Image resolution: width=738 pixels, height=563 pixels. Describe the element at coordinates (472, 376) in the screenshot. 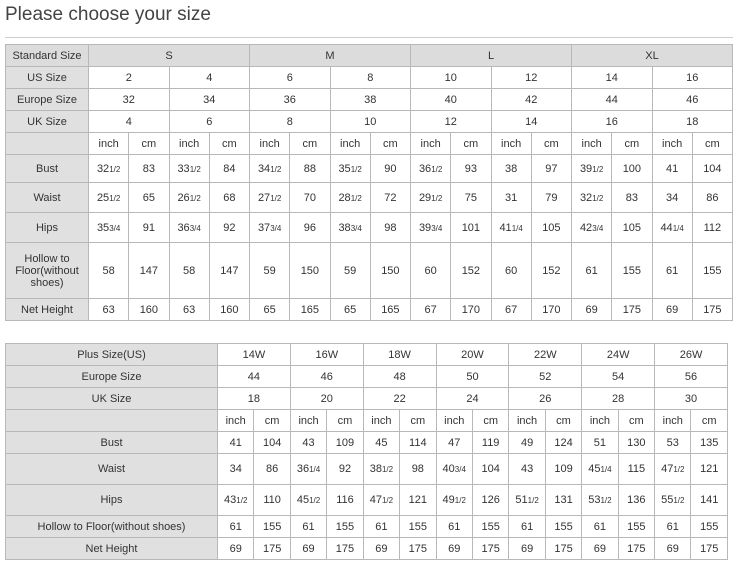

I see `size-value: 50` at that location.